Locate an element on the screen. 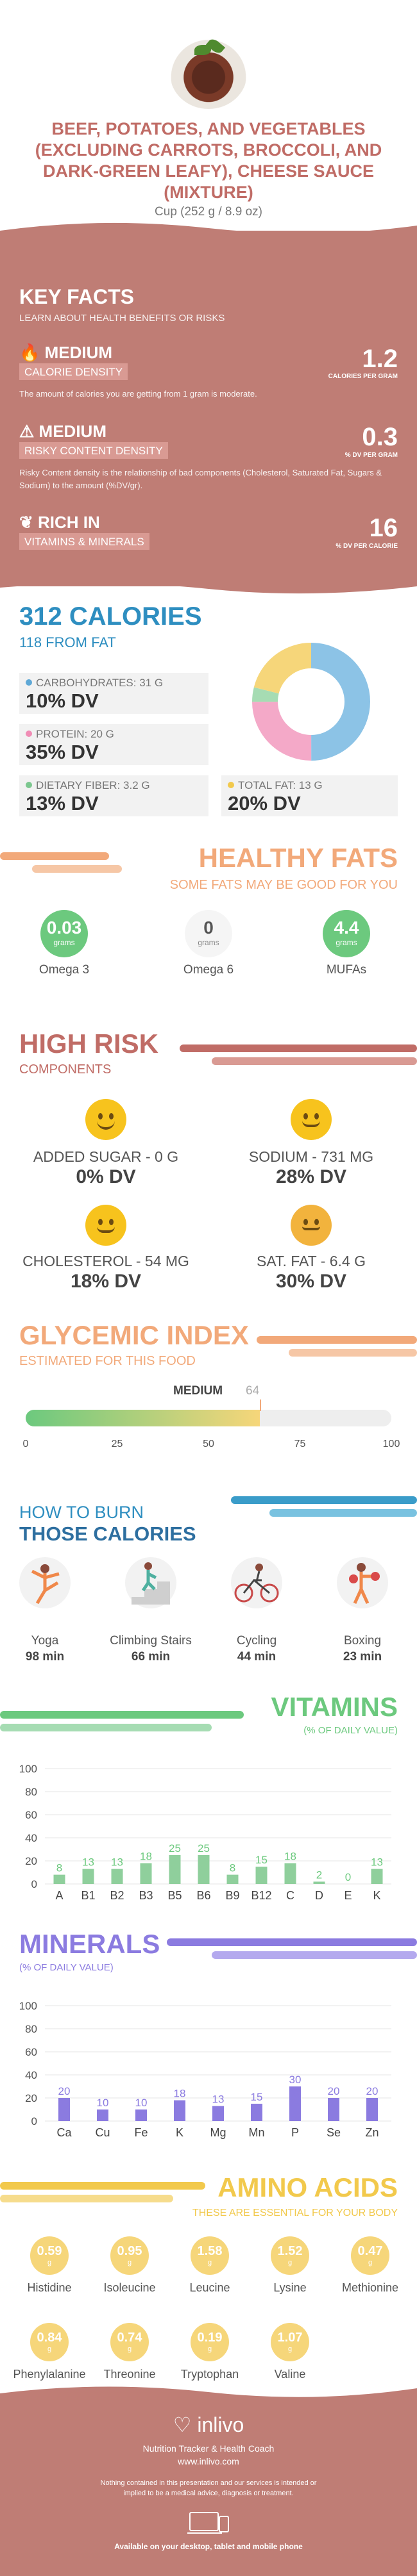 Image resolution: width=417 pixels, height=2576 pixels. glycemic-marker is located at coordinates (260, 1405).